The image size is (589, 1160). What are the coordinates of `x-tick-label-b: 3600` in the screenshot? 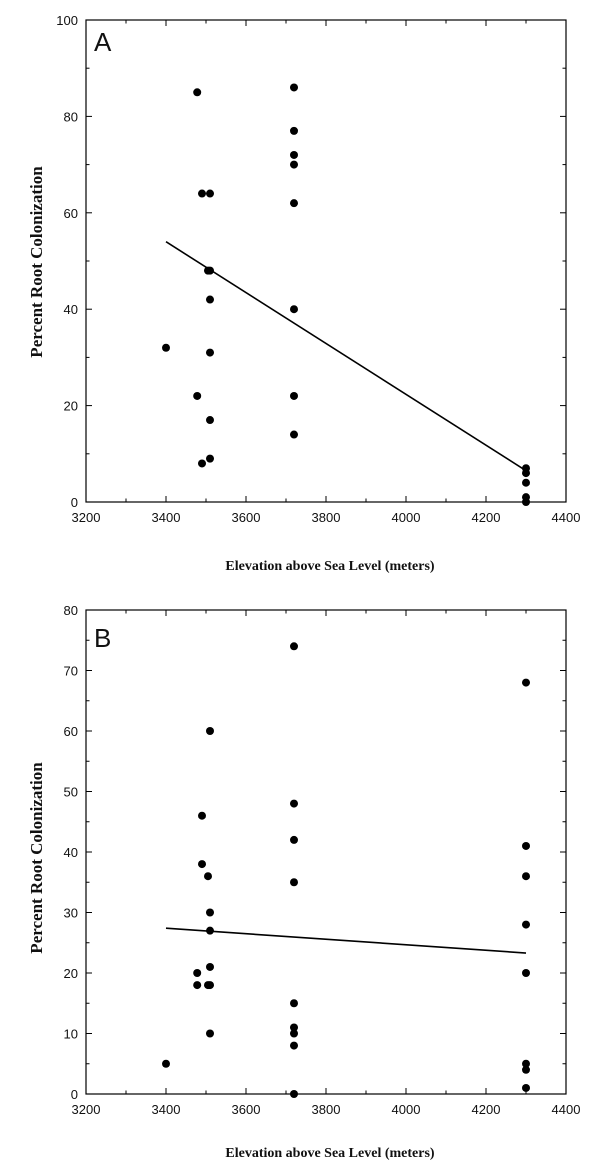 It's located at (246, 1109).